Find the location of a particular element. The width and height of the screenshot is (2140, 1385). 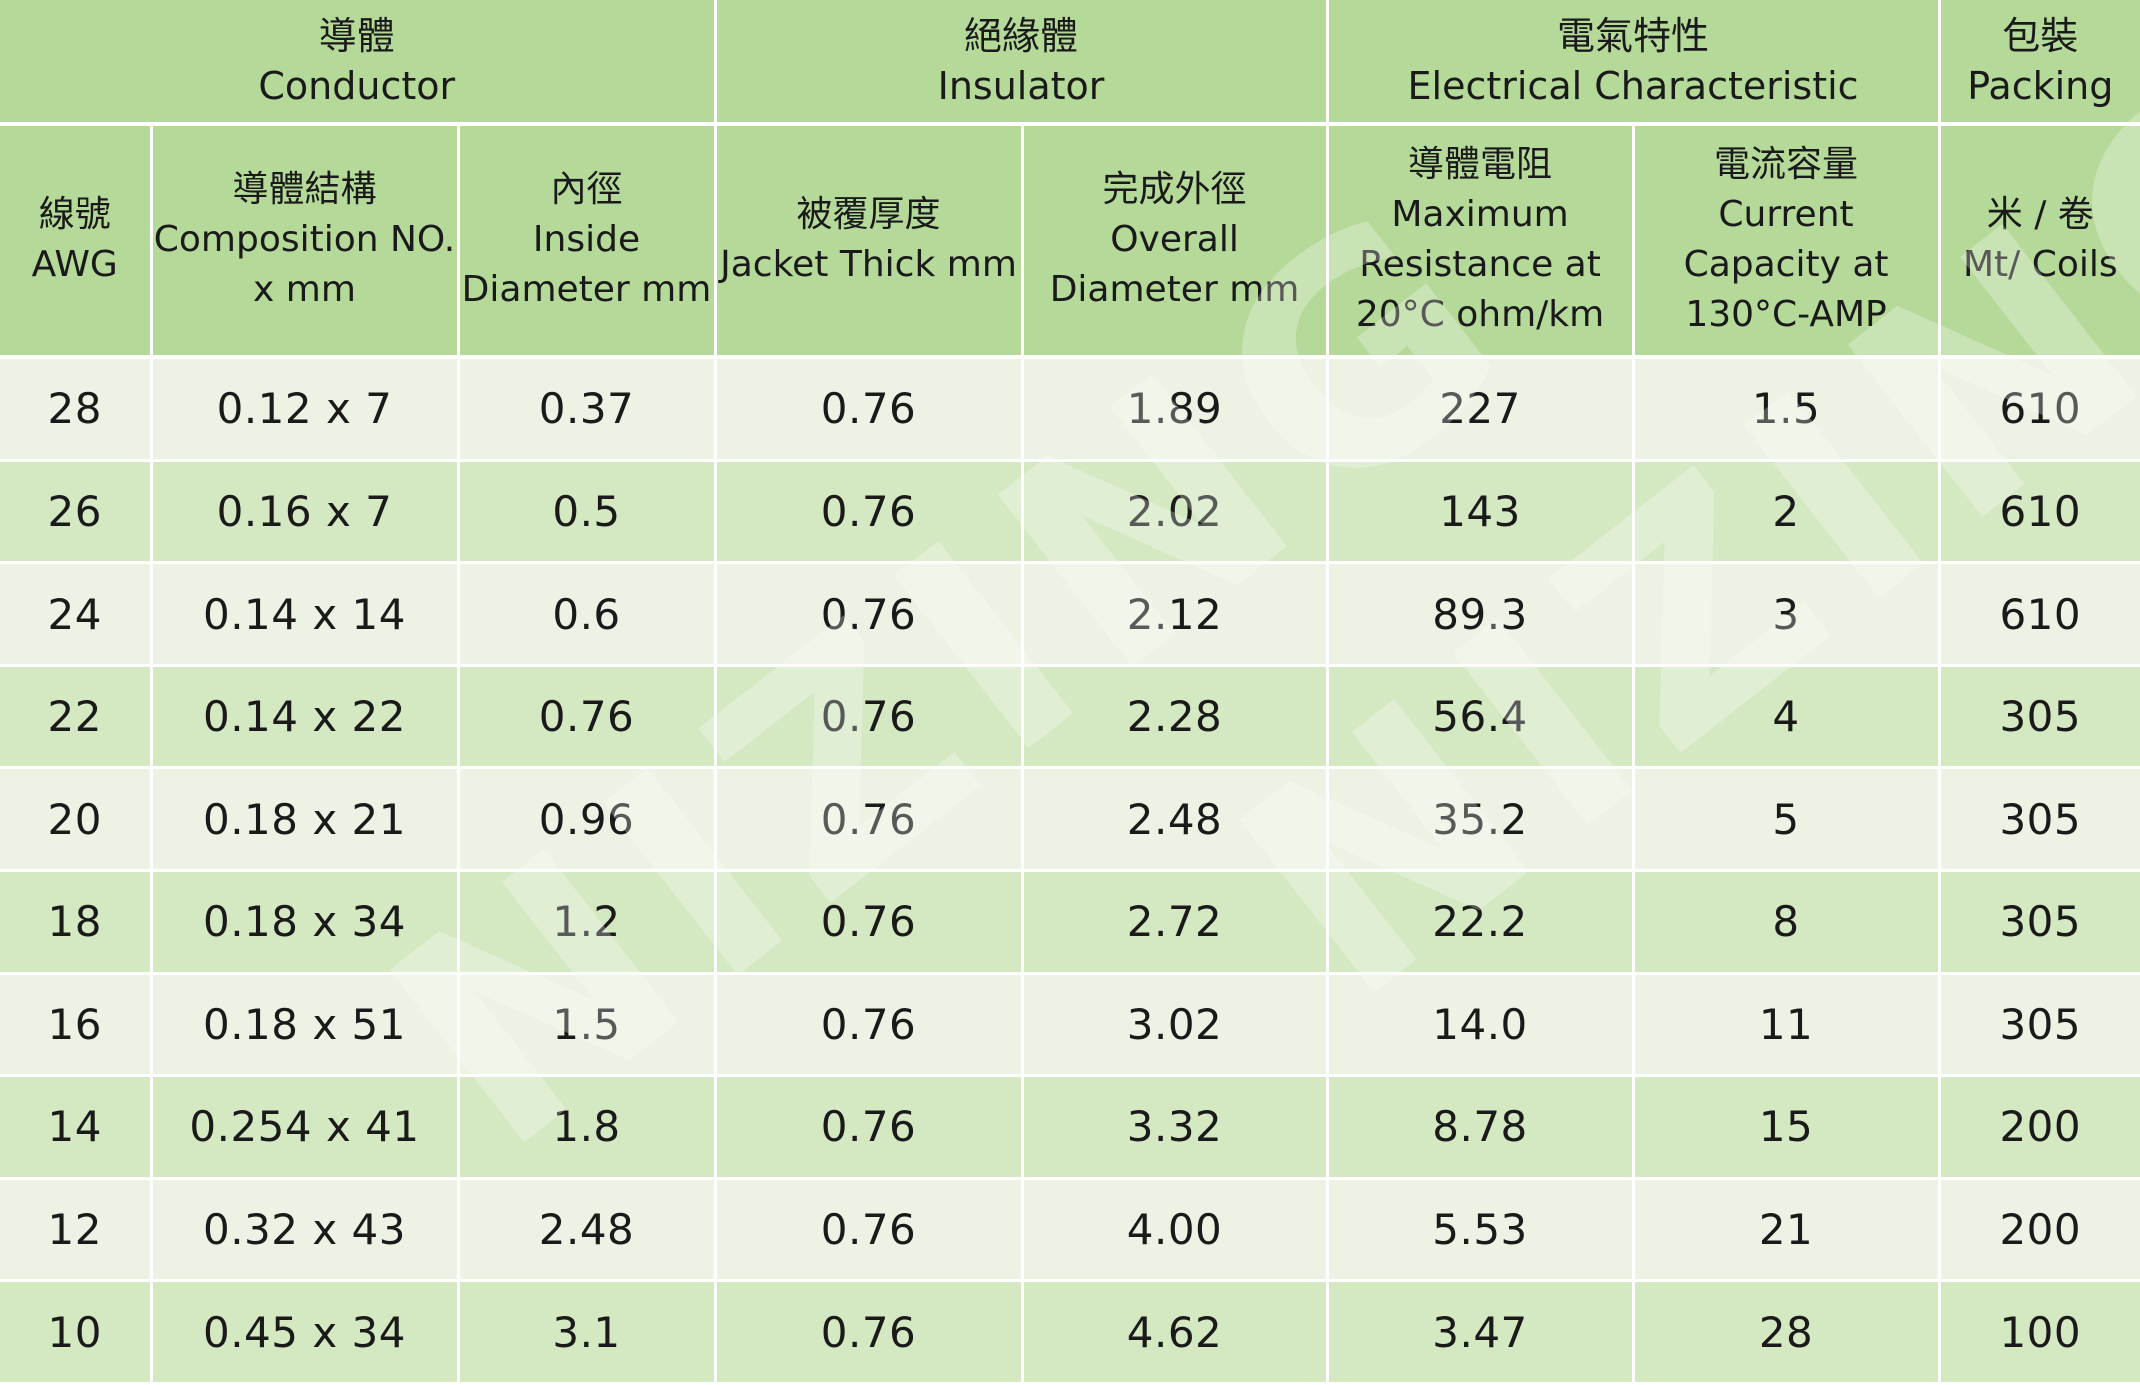

cell-resistance: 143 is located at coordinates (1481, 512).